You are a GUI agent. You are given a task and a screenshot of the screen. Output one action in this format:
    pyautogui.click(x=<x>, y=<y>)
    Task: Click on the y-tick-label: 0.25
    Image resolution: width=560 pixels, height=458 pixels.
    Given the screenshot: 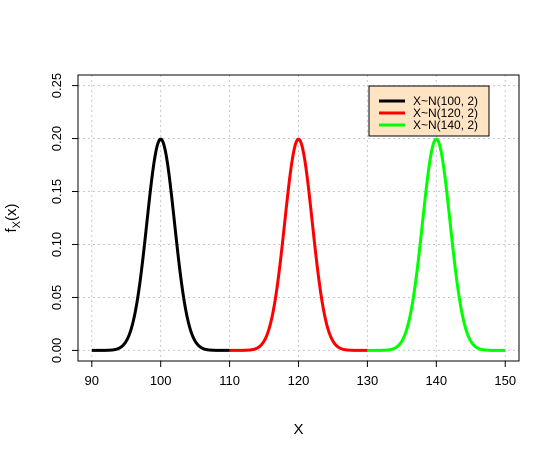 What is the action you would take?
    pyautogui.click(x=56, y=85)
    